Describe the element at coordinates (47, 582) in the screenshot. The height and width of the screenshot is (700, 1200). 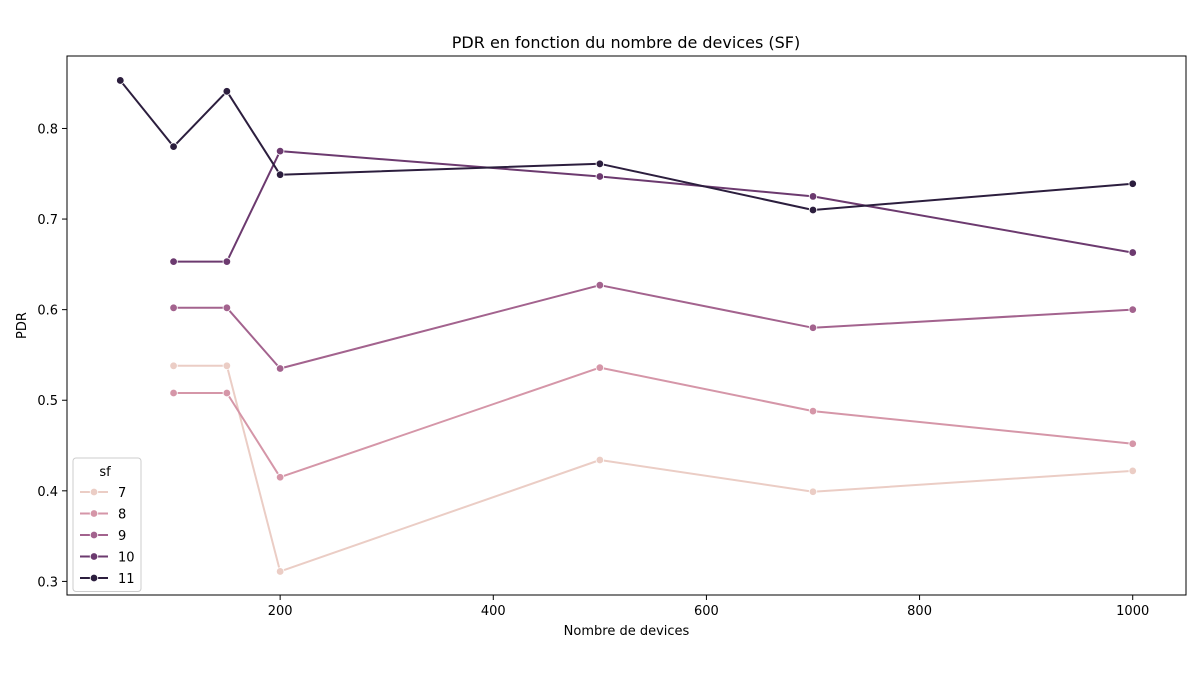
I see `y-tick-label: 0.3` at that location.